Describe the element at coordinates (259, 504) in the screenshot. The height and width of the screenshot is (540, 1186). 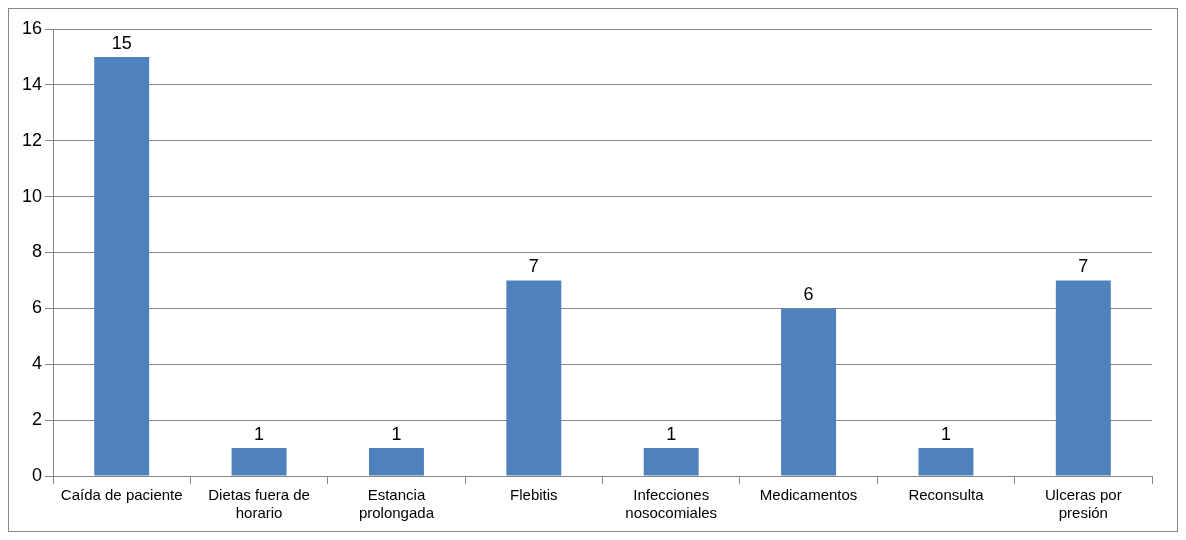
I see `x-tick-label: Dietas fuera de horario` at that location.